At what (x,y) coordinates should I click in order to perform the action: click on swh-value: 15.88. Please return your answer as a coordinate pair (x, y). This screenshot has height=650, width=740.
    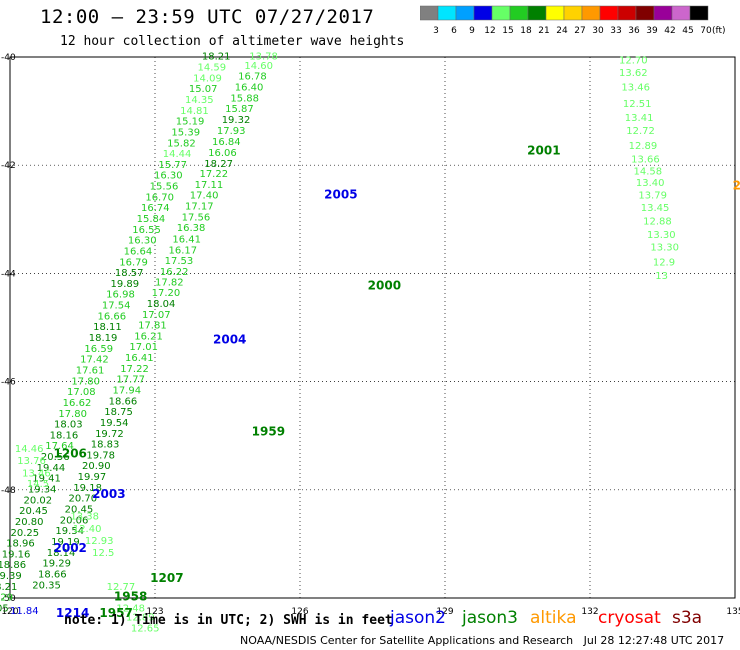
    Looking at the image, I should click on (244, 98).